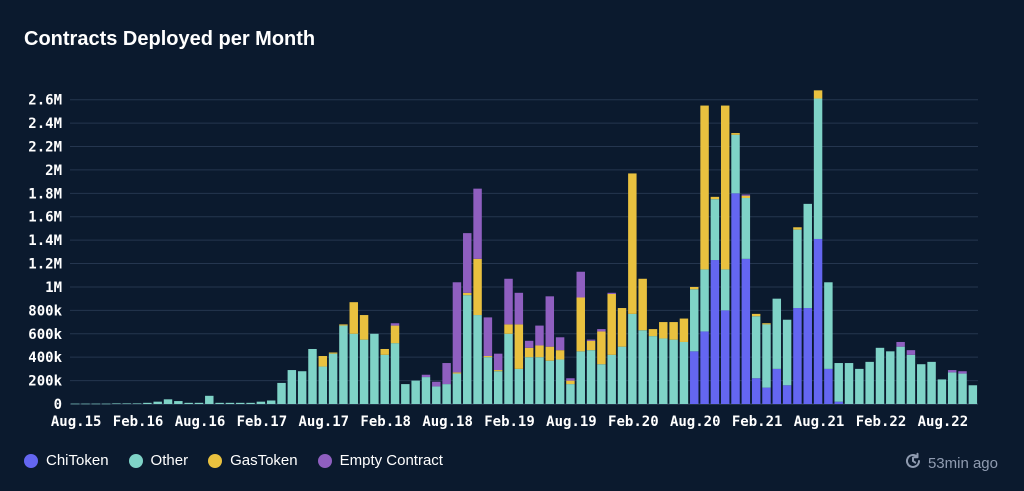 The height and width of the screenshot is (491, 1024). Describe the element at coordinates (66, 460) in the screenshot. I see `legend-item-chitoken: ChiToken` at that location.